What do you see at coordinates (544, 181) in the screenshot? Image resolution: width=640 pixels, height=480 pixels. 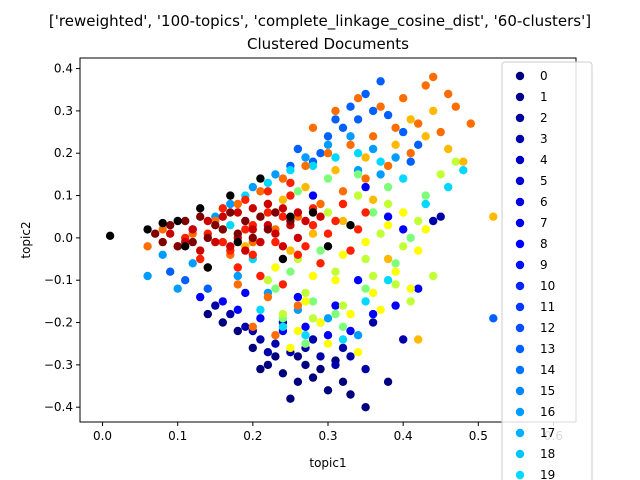 I see `legend-label: 5` at bounding box center [544, 181].